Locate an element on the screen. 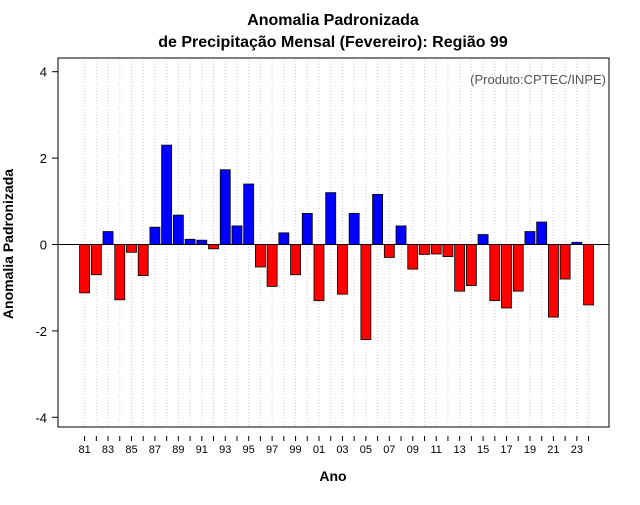 The height and width of the screenshot is (505, 640). x-tick-label: 91 is located at coordinates (202, 450).